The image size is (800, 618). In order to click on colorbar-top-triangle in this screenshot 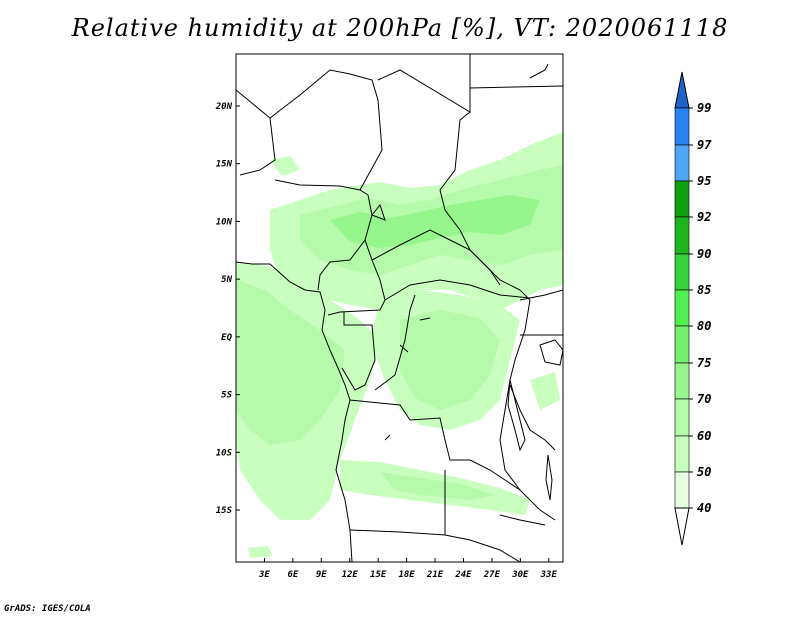, I will do `click(682, 90)`.